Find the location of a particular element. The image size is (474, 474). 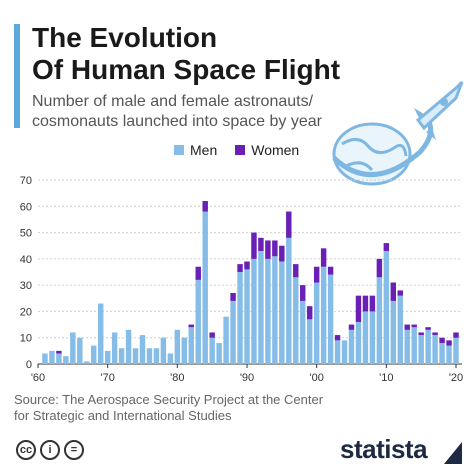

y-tick-label: 10 is located at coordinates (26, 339).